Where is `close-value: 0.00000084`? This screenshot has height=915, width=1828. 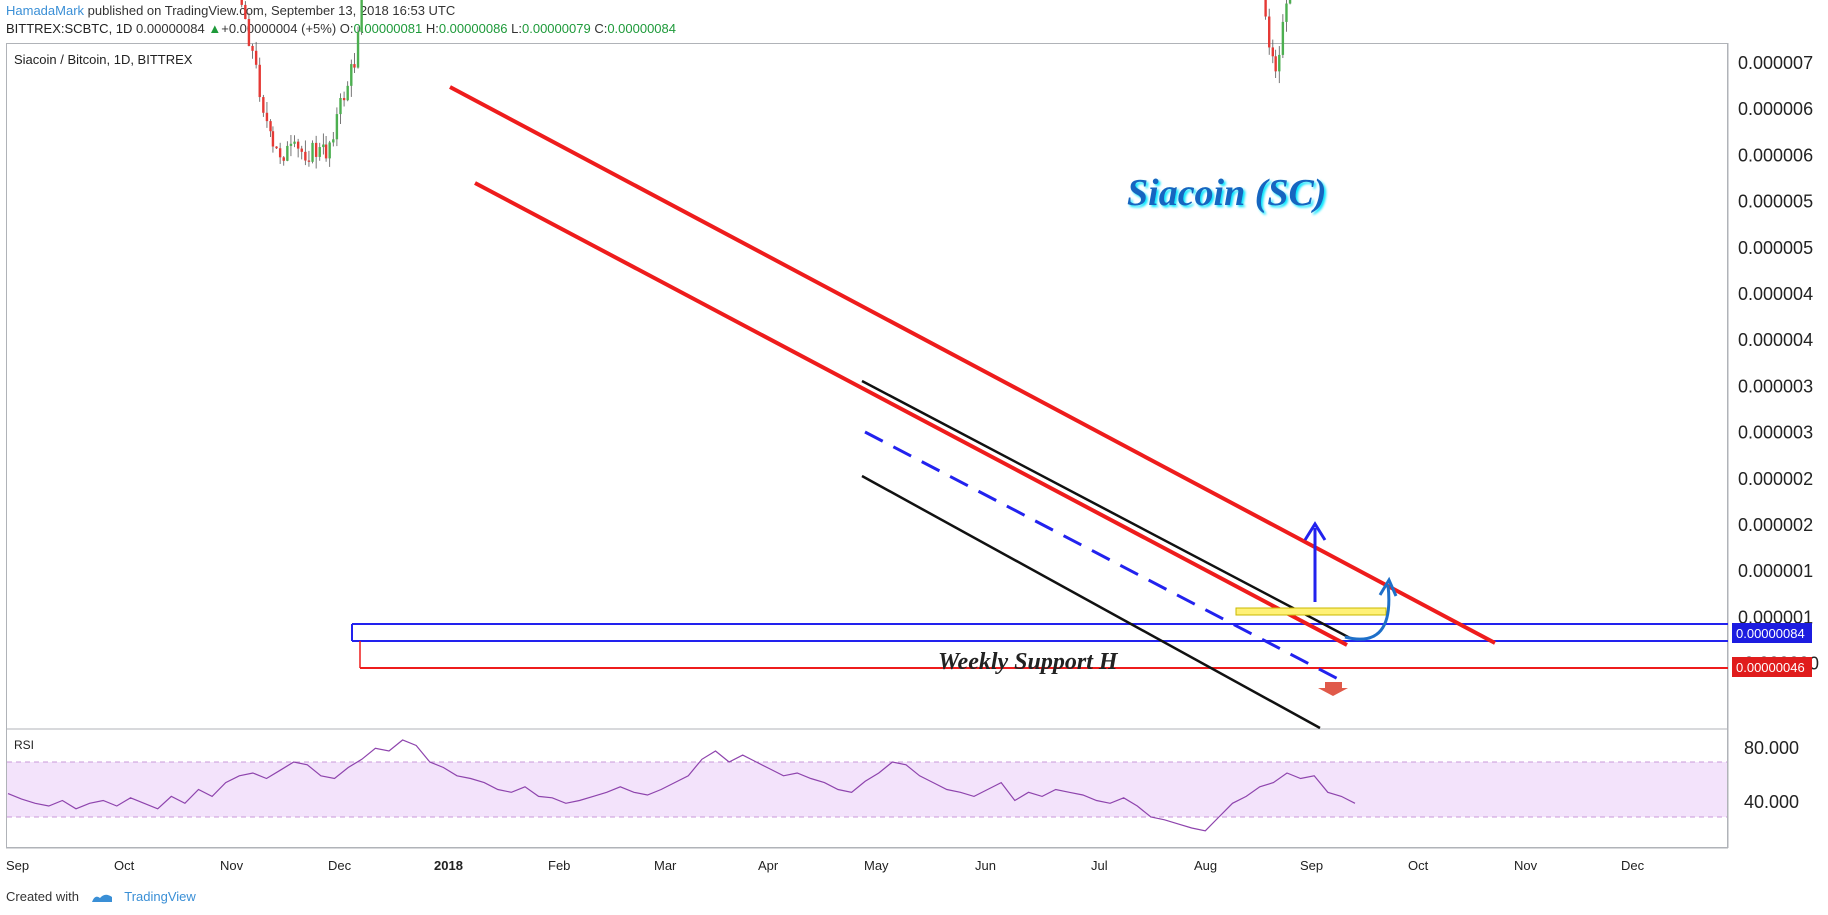 close-value: 0.00000084 is located at coordinates (641, 28).